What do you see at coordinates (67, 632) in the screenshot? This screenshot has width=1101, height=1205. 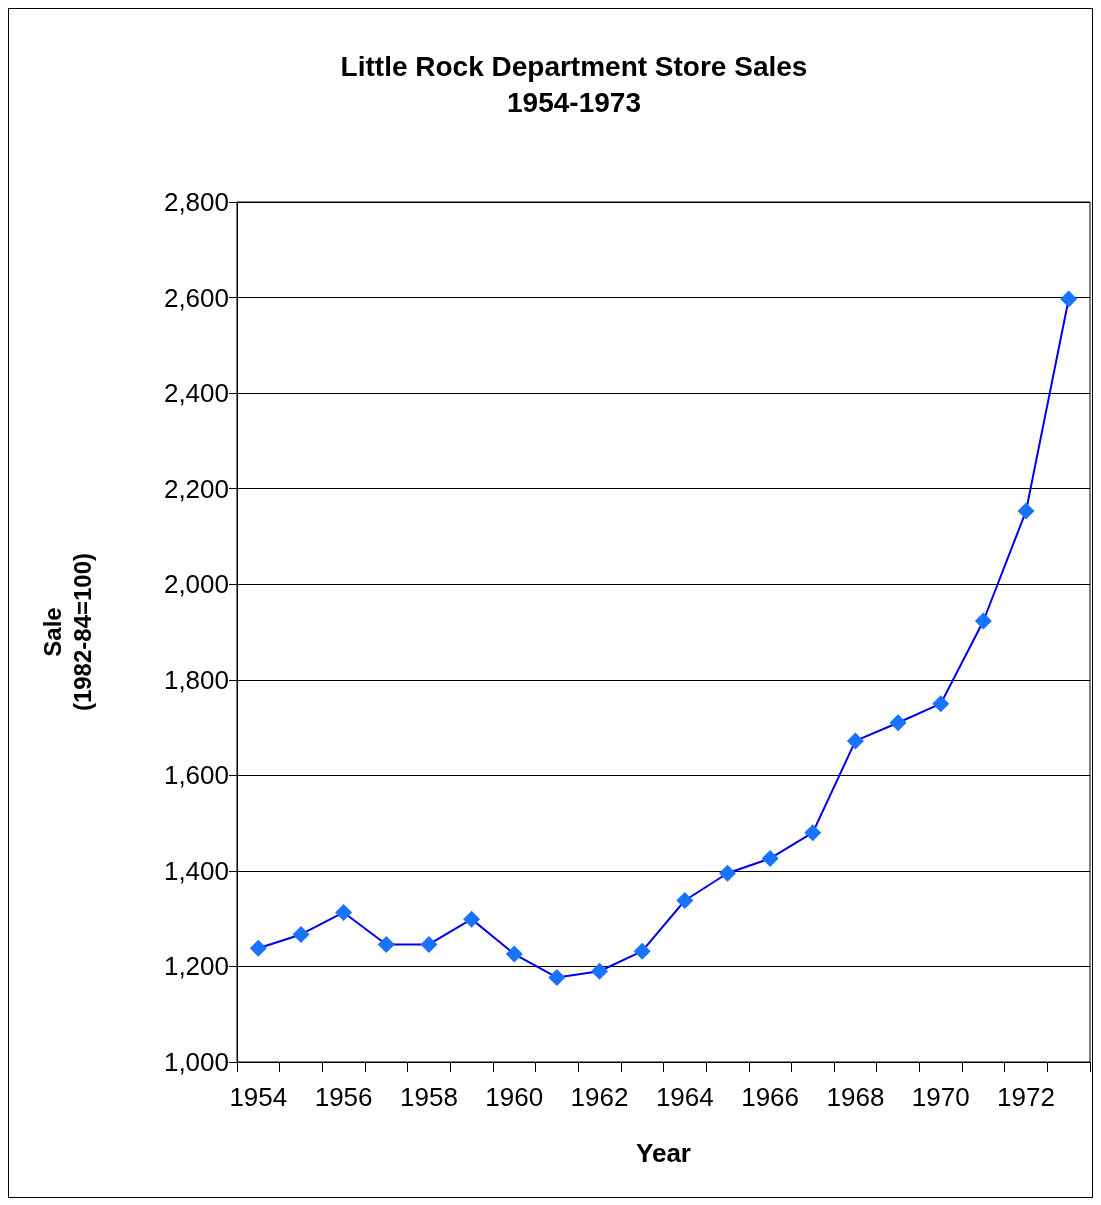 I see `y-axis-title: Sale (1982-84=100)` at bounding box center [67, 632].